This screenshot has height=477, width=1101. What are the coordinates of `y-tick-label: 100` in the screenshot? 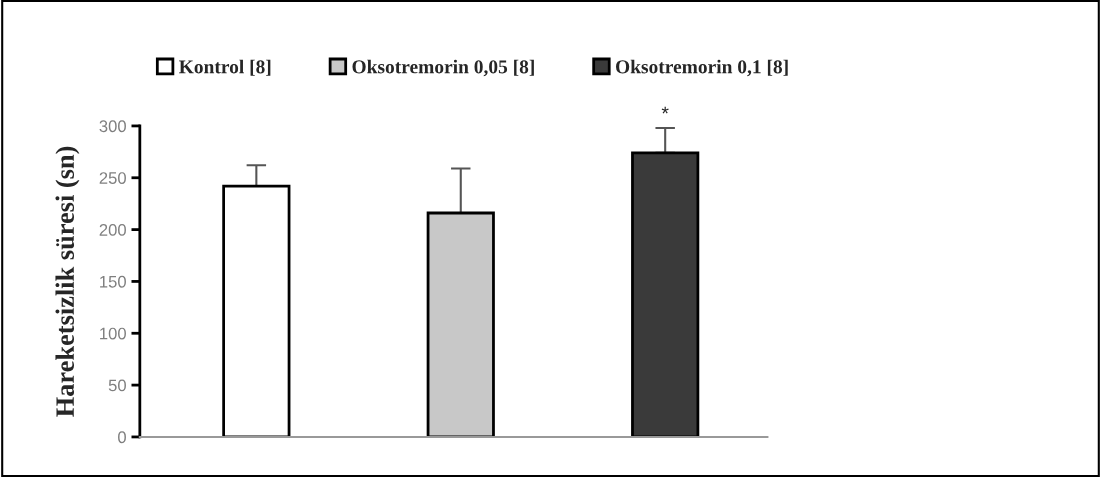 It's located at (113, 333).